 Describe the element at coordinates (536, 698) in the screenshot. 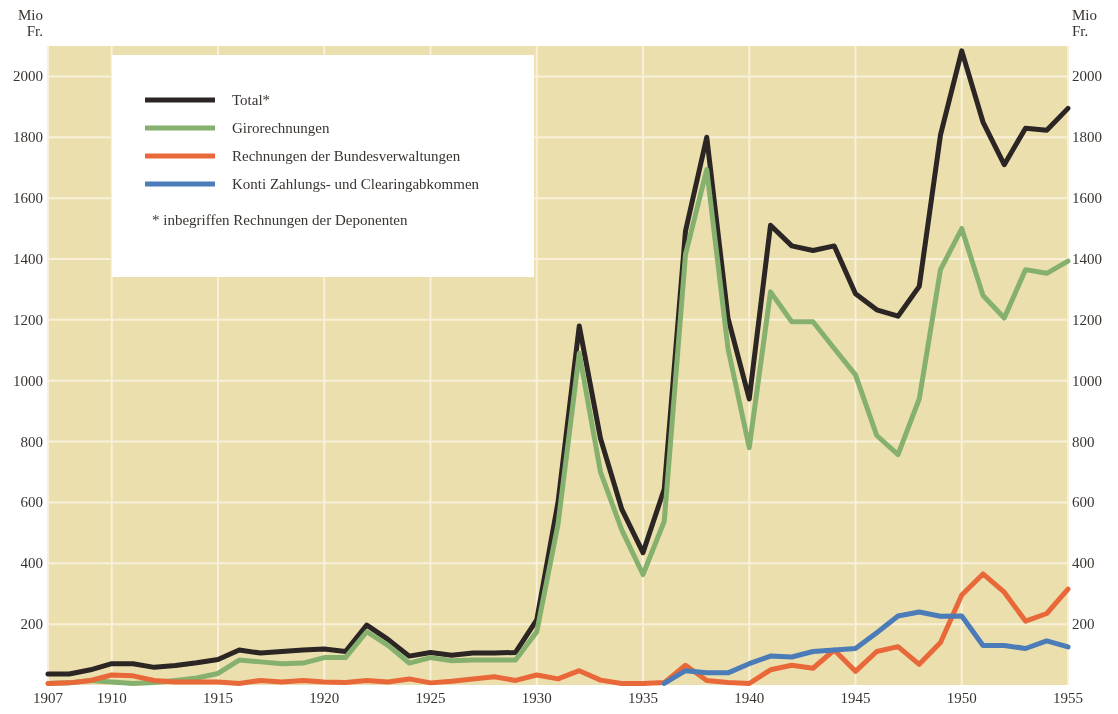

I see `x-tick-label: 1930` at that location.